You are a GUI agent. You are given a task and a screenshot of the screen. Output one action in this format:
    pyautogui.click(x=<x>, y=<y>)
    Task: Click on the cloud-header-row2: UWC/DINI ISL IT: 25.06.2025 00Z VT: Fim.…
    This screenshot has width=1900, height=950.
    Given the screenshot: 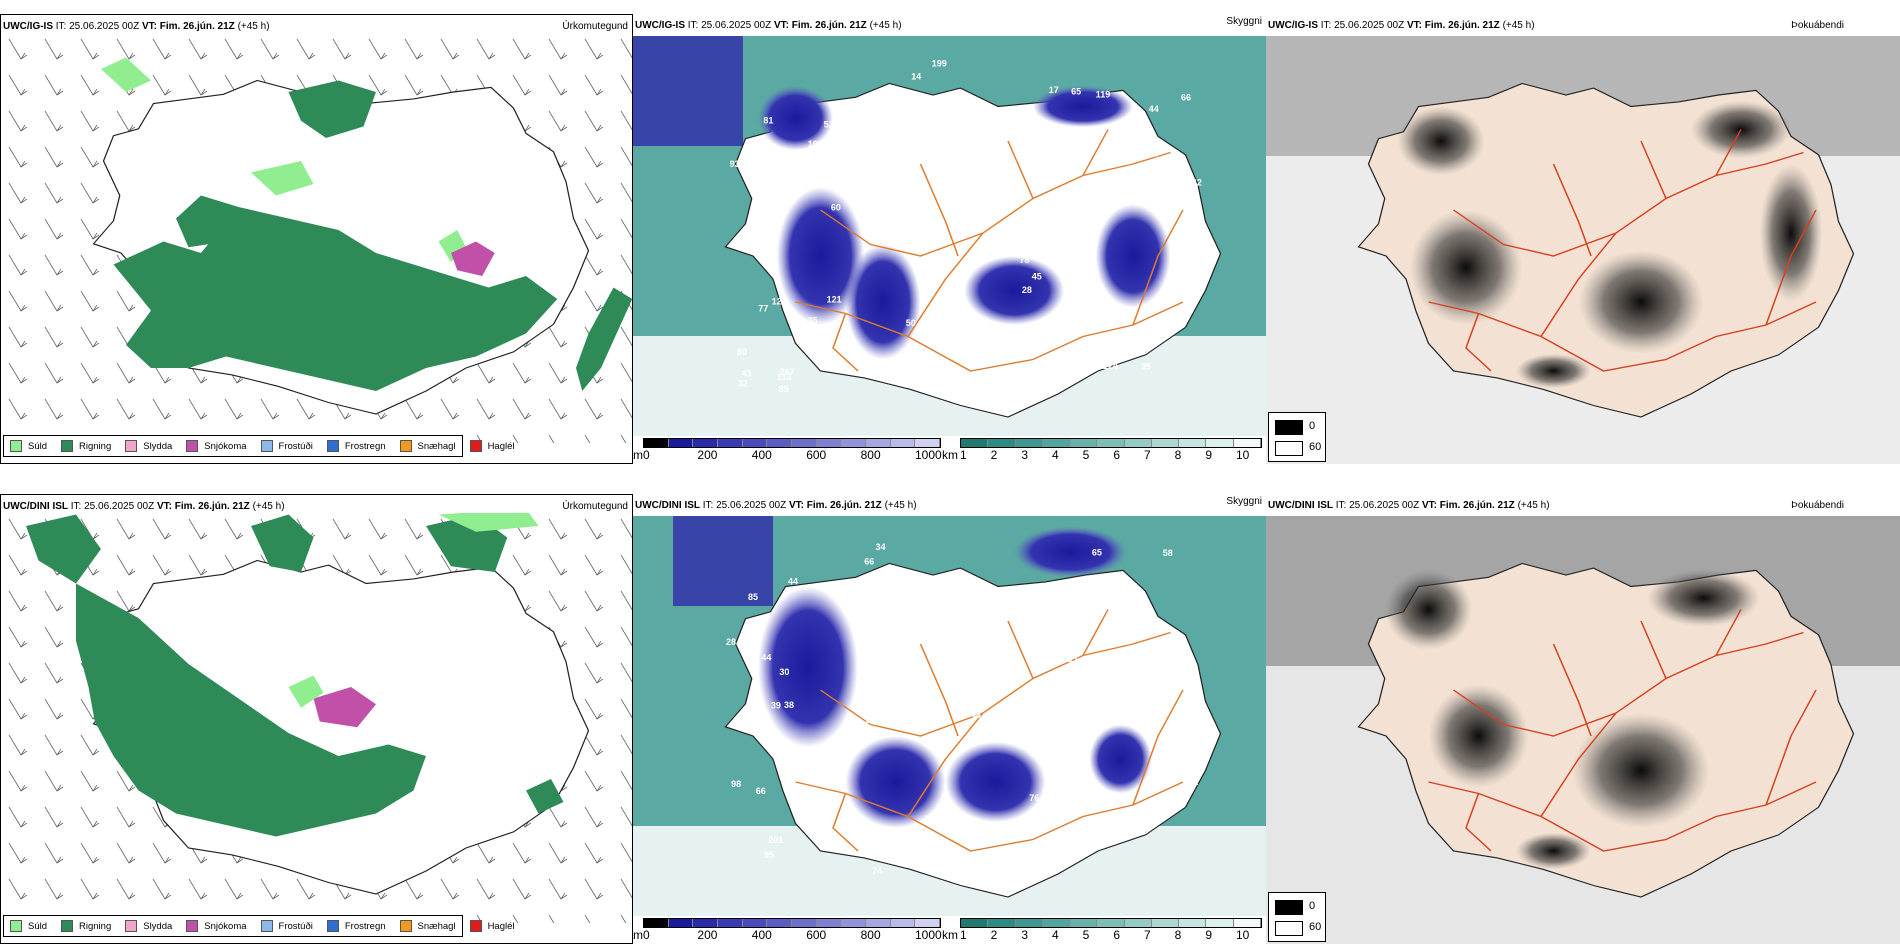 What is the action you would take?
    pyautogui.click(x=776, y=505)
    